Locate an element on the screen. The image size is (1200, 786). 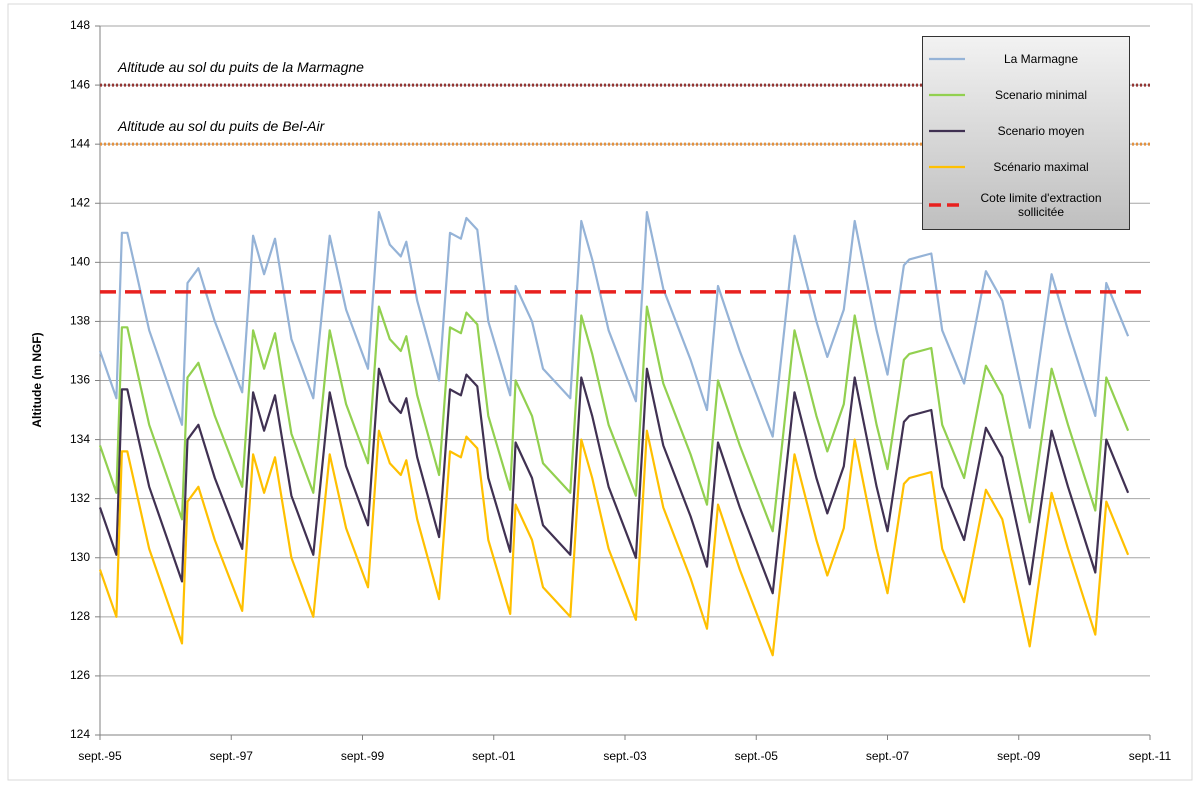
legend-entry: Scenario minimal is located at coordinates (1026, 95).